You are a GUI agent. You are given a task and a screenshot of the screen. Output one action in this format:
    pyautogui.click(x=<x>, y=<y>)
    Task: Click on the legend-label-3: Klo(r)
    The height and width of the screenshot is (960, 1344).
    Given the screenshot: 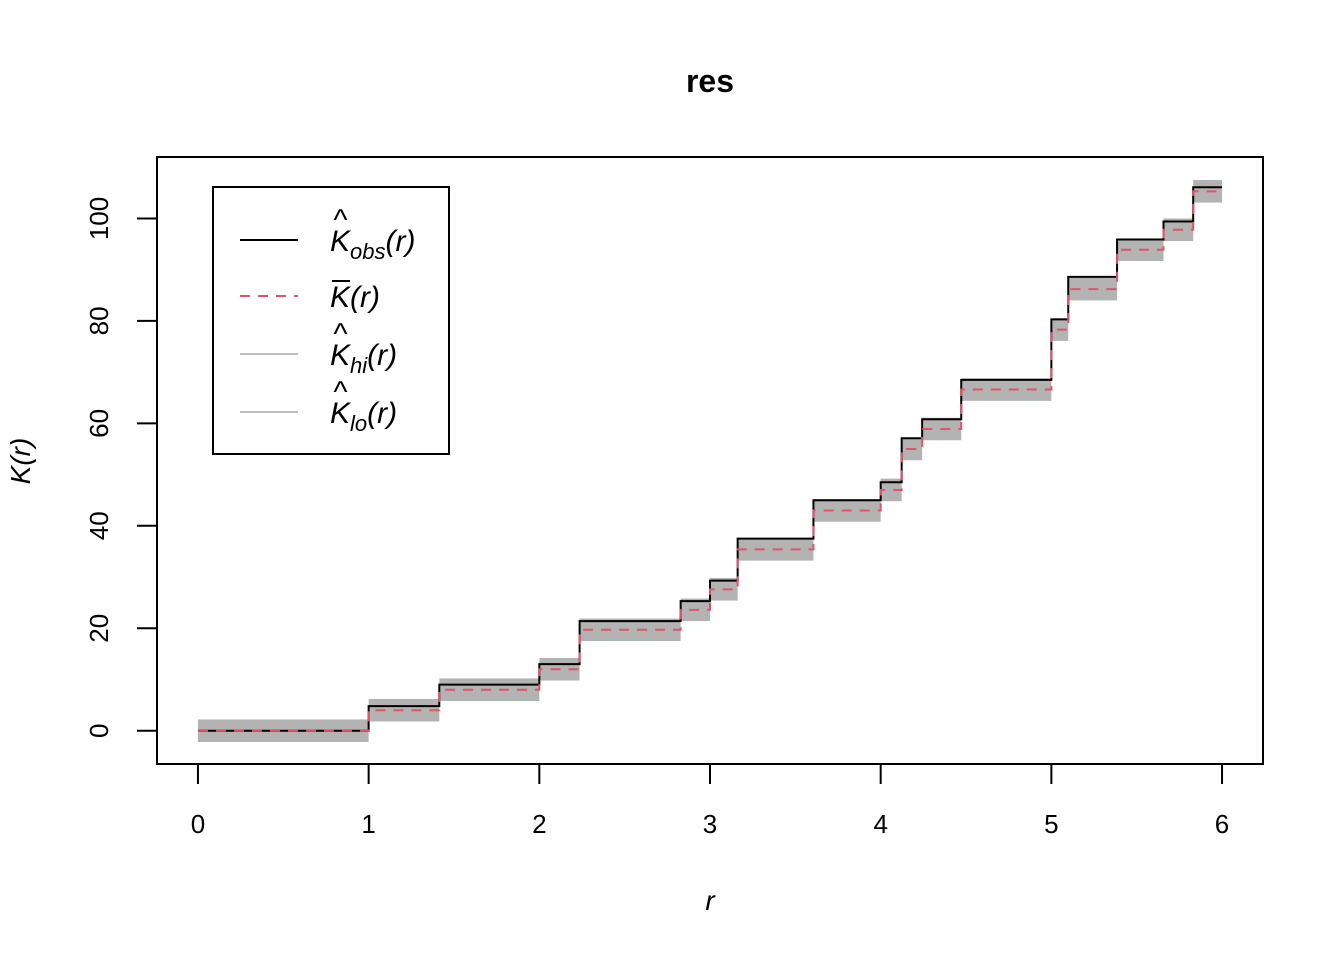 What is the action you would take?
    pyautogui.click(x=363, y=416)
    